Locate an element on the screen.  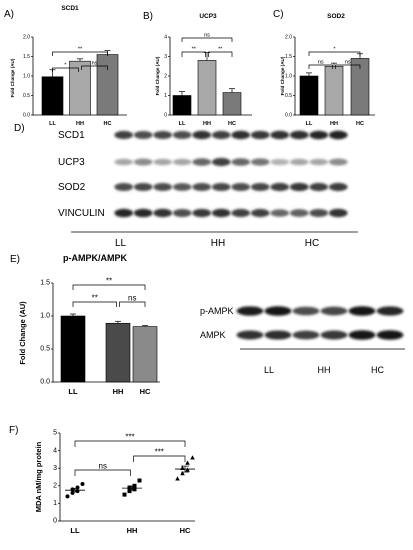
blot-group-label: HH is located at coordinates (218, 243).